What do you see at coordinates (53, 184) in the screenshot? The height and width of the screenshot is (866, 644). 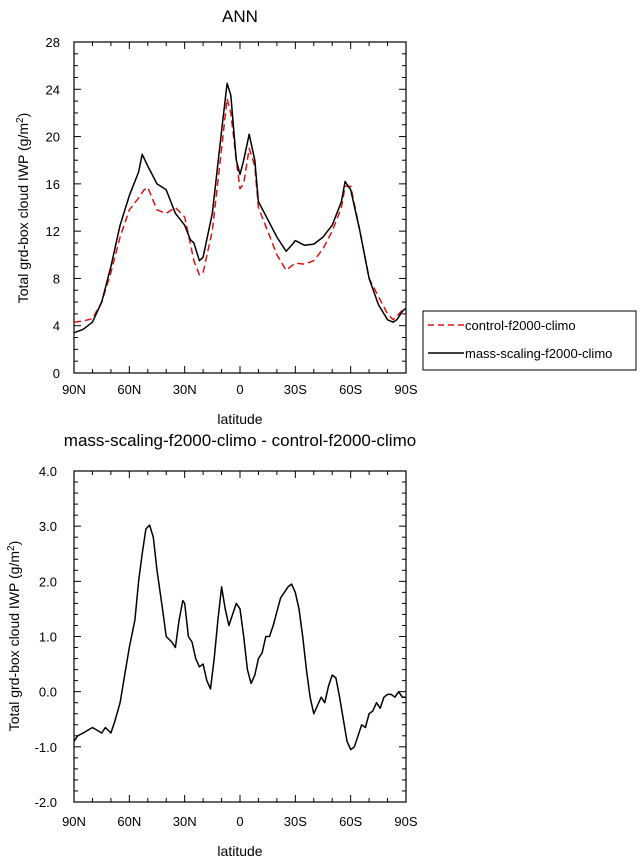 I see `y-tick-label: 16` at bounding box center [53, 184].